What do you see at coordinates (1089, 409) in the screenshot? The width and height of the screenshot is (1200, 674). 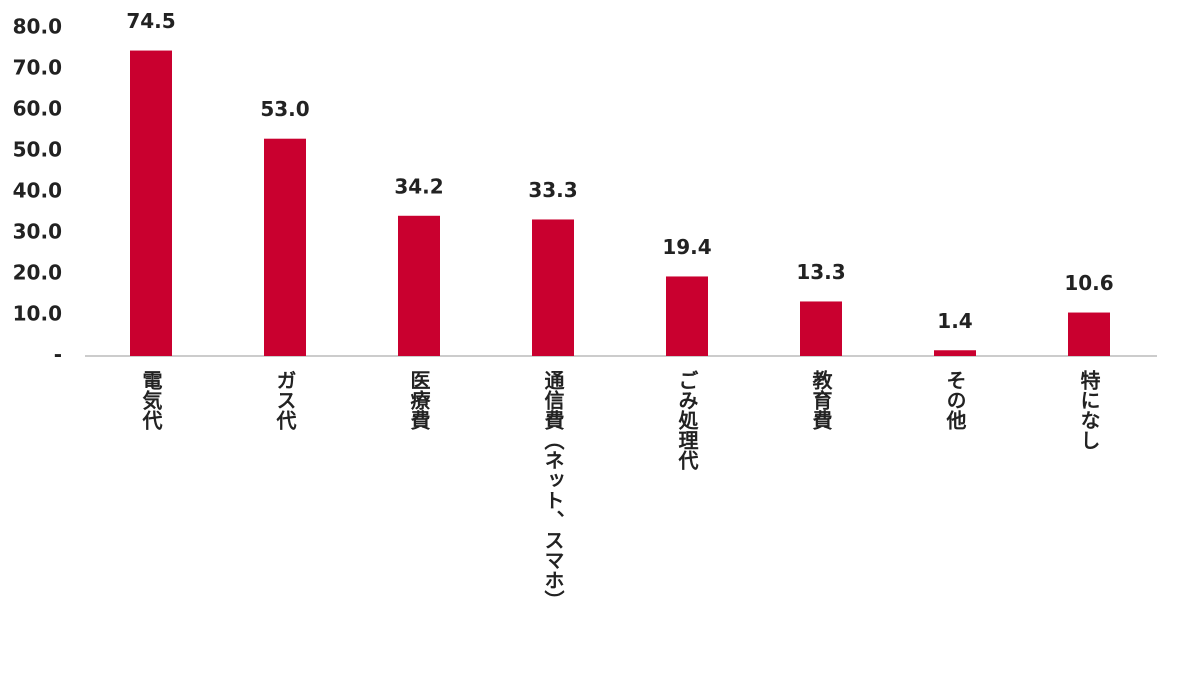 I see `x-tick-label: 特になし` at bounding box center [1089, 409].